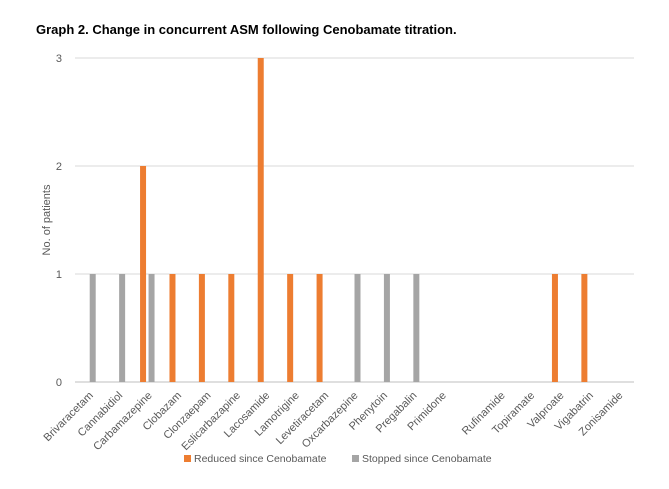  What do you see at coordinates (69, 417) in the screenshot?
I see `x-tick-label: Brivaracetam` at bounding box center [69, 417].